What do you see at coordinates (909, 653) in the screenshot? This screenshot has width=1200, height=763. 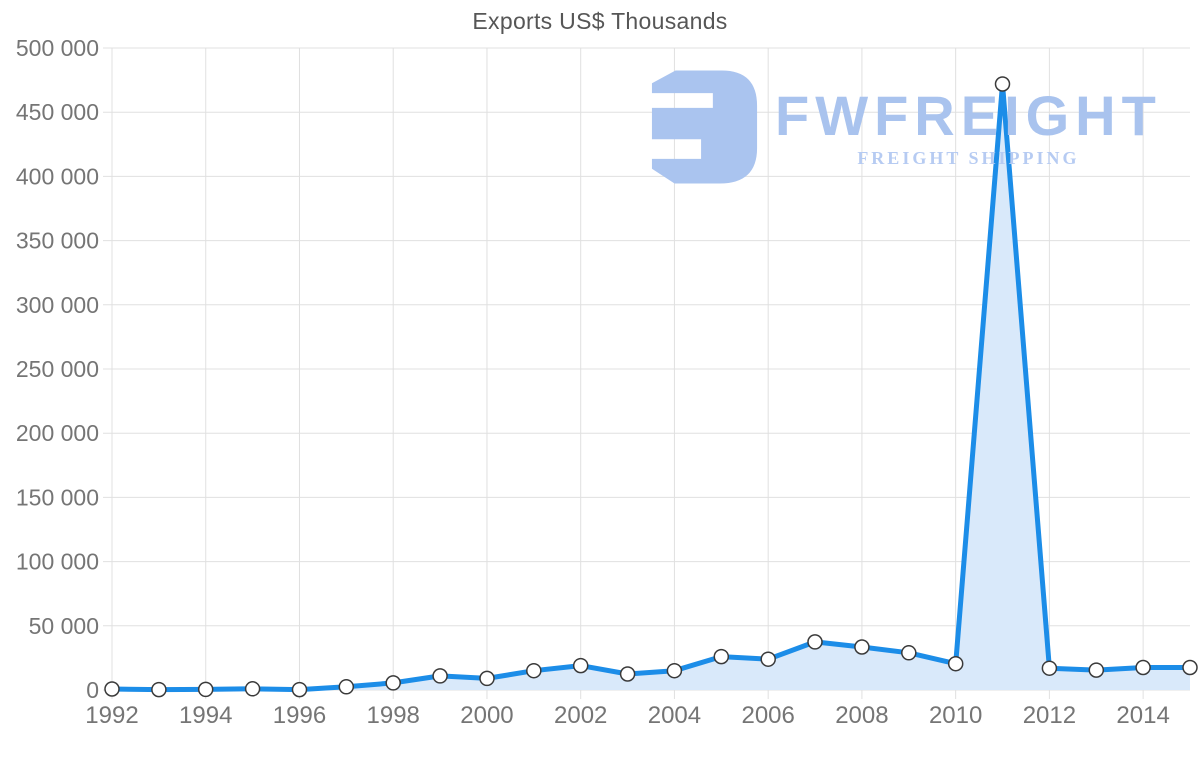 I see `data-point-2009` at bounding box center [909, 653].